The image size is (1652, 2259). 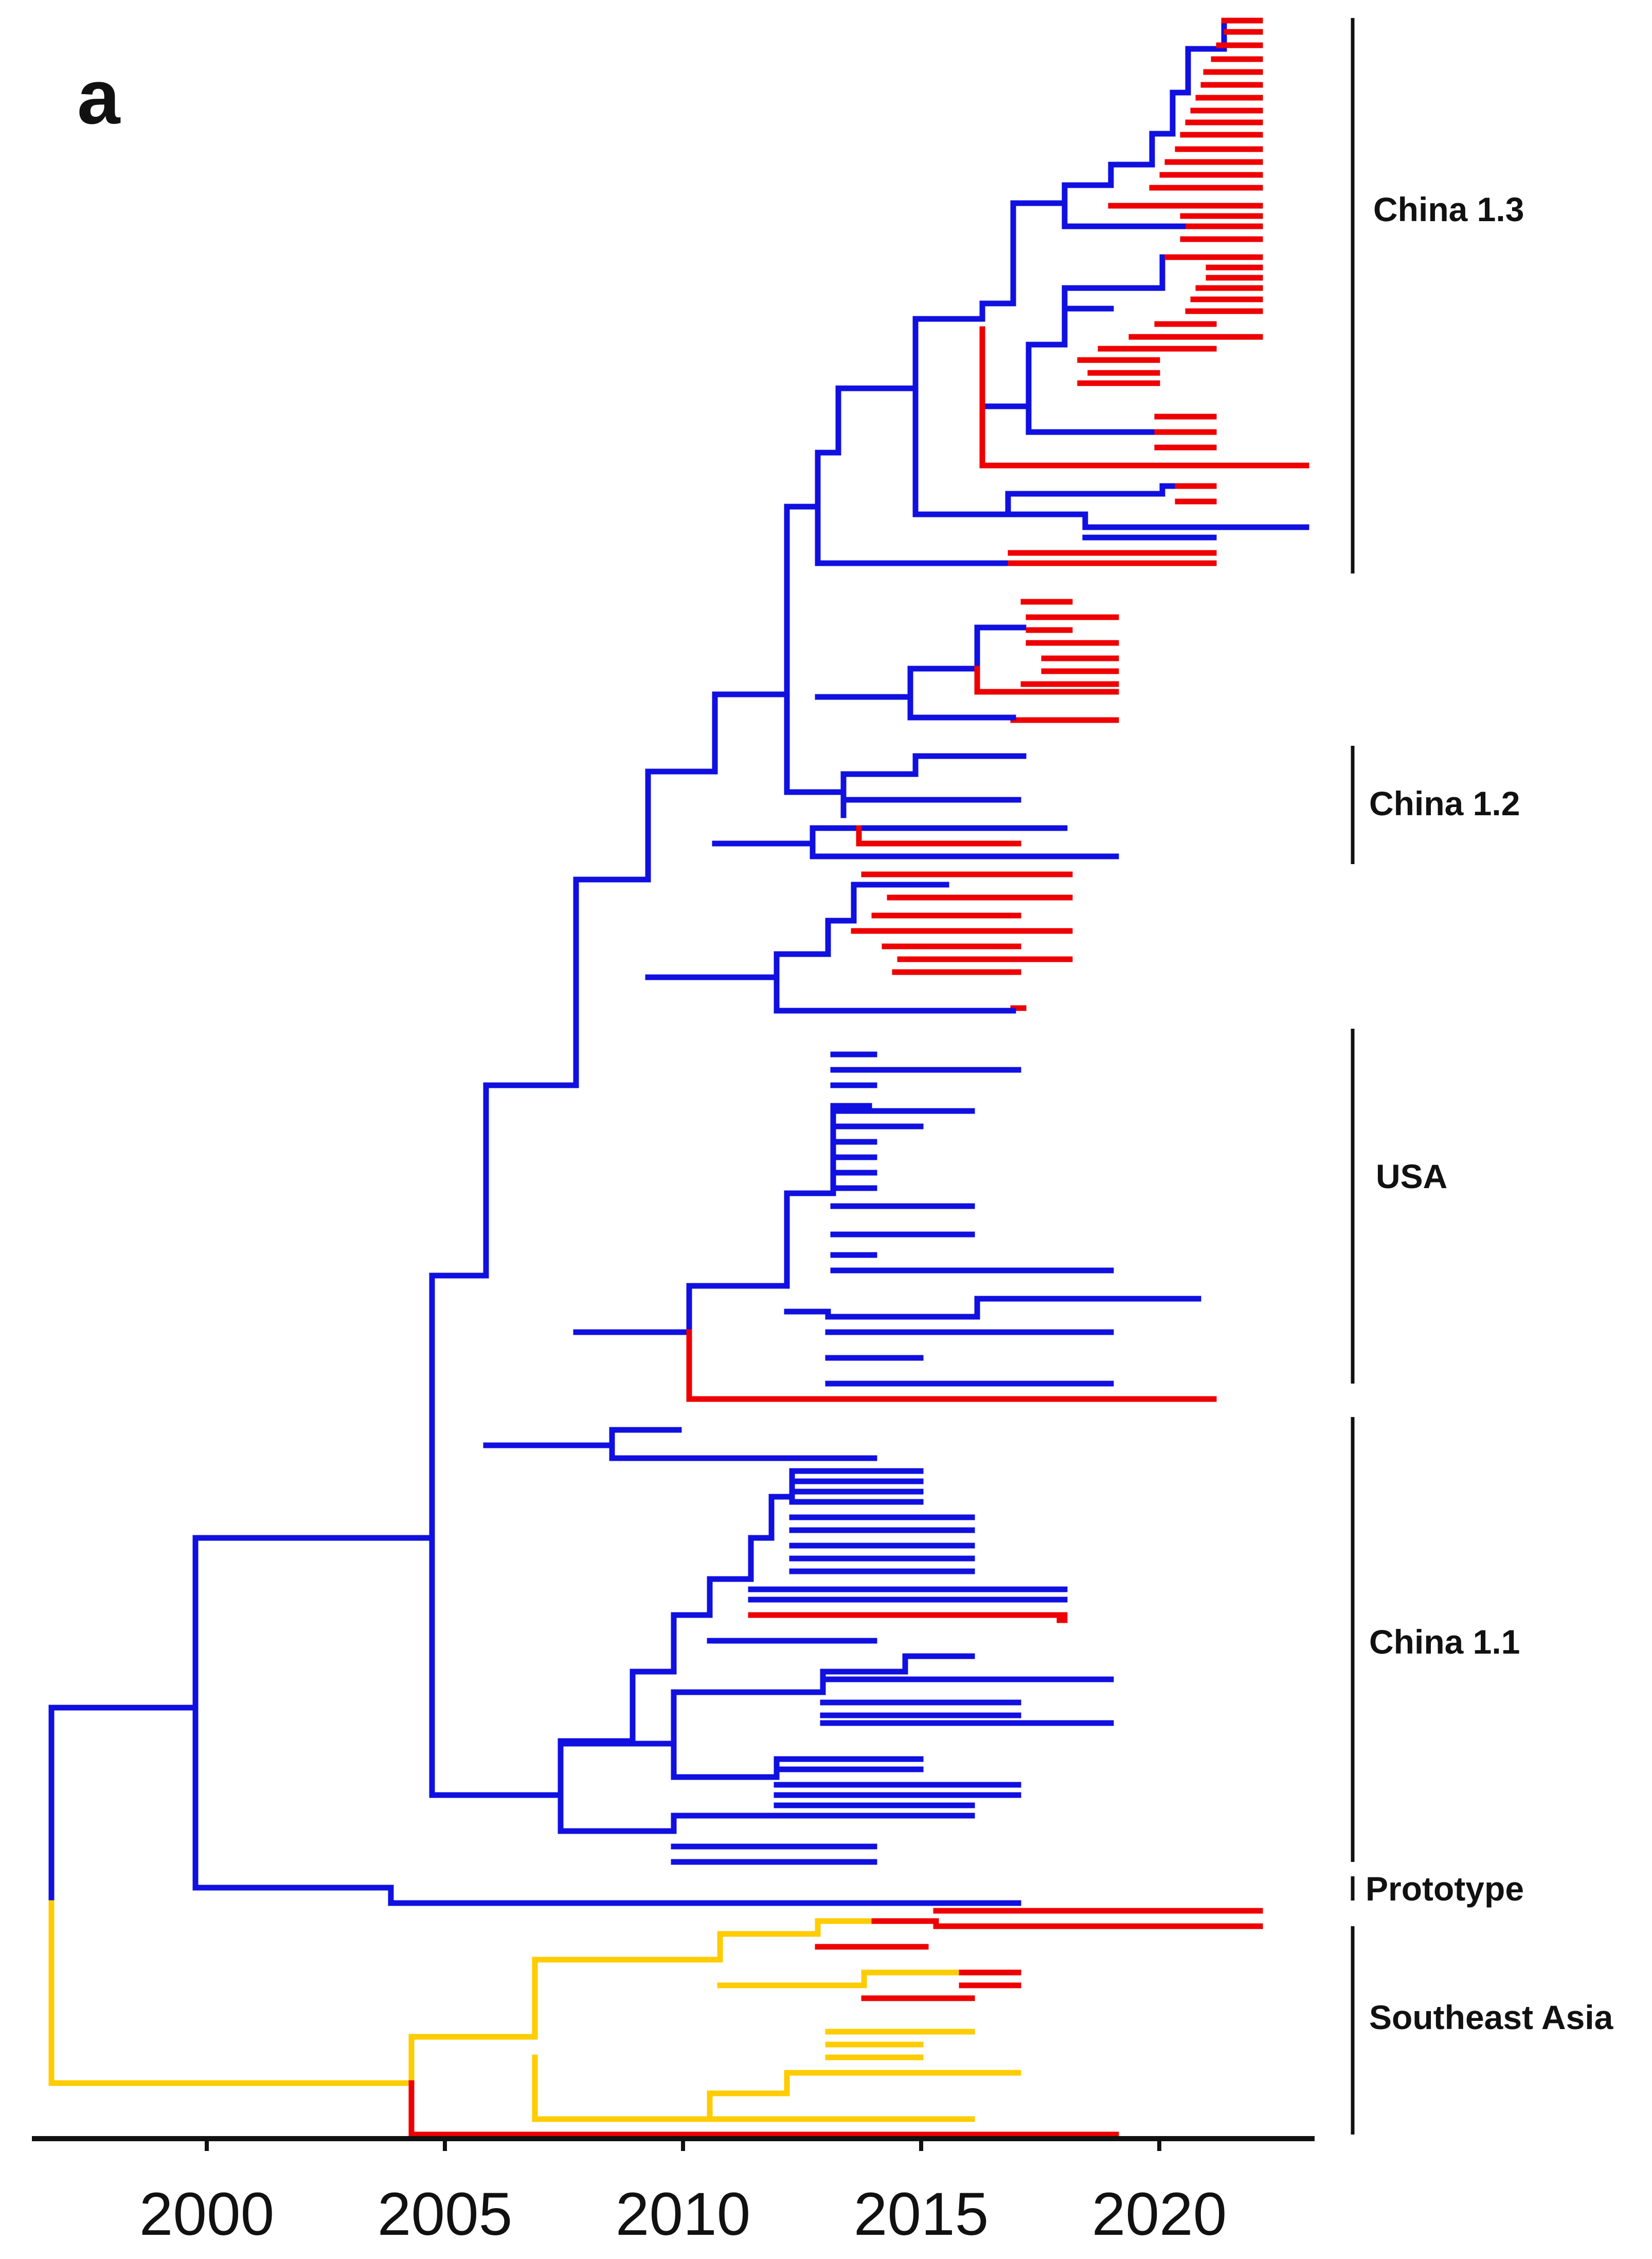 I want to click on axis-tick-label: 2000, so click(x=207, y=2214).